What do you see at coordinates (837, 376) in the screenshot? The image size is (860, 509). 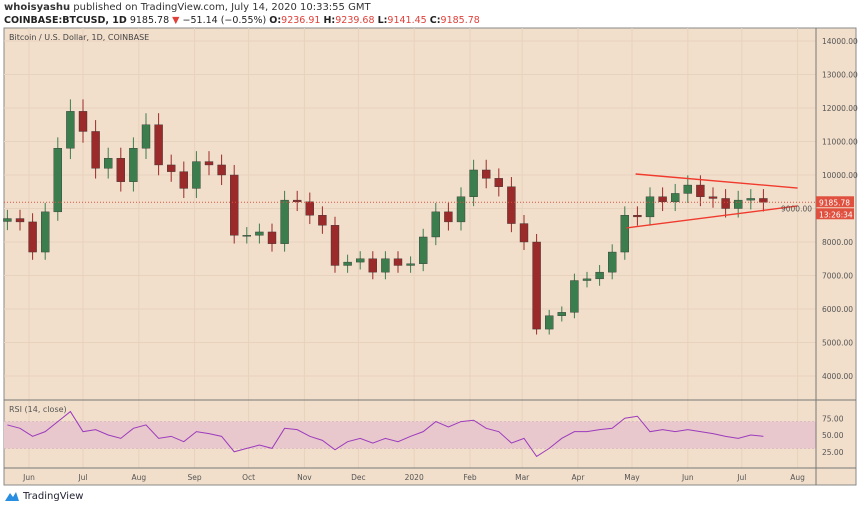 I see `price-tick-label: 4000.00` at bounding box center [837, 376].